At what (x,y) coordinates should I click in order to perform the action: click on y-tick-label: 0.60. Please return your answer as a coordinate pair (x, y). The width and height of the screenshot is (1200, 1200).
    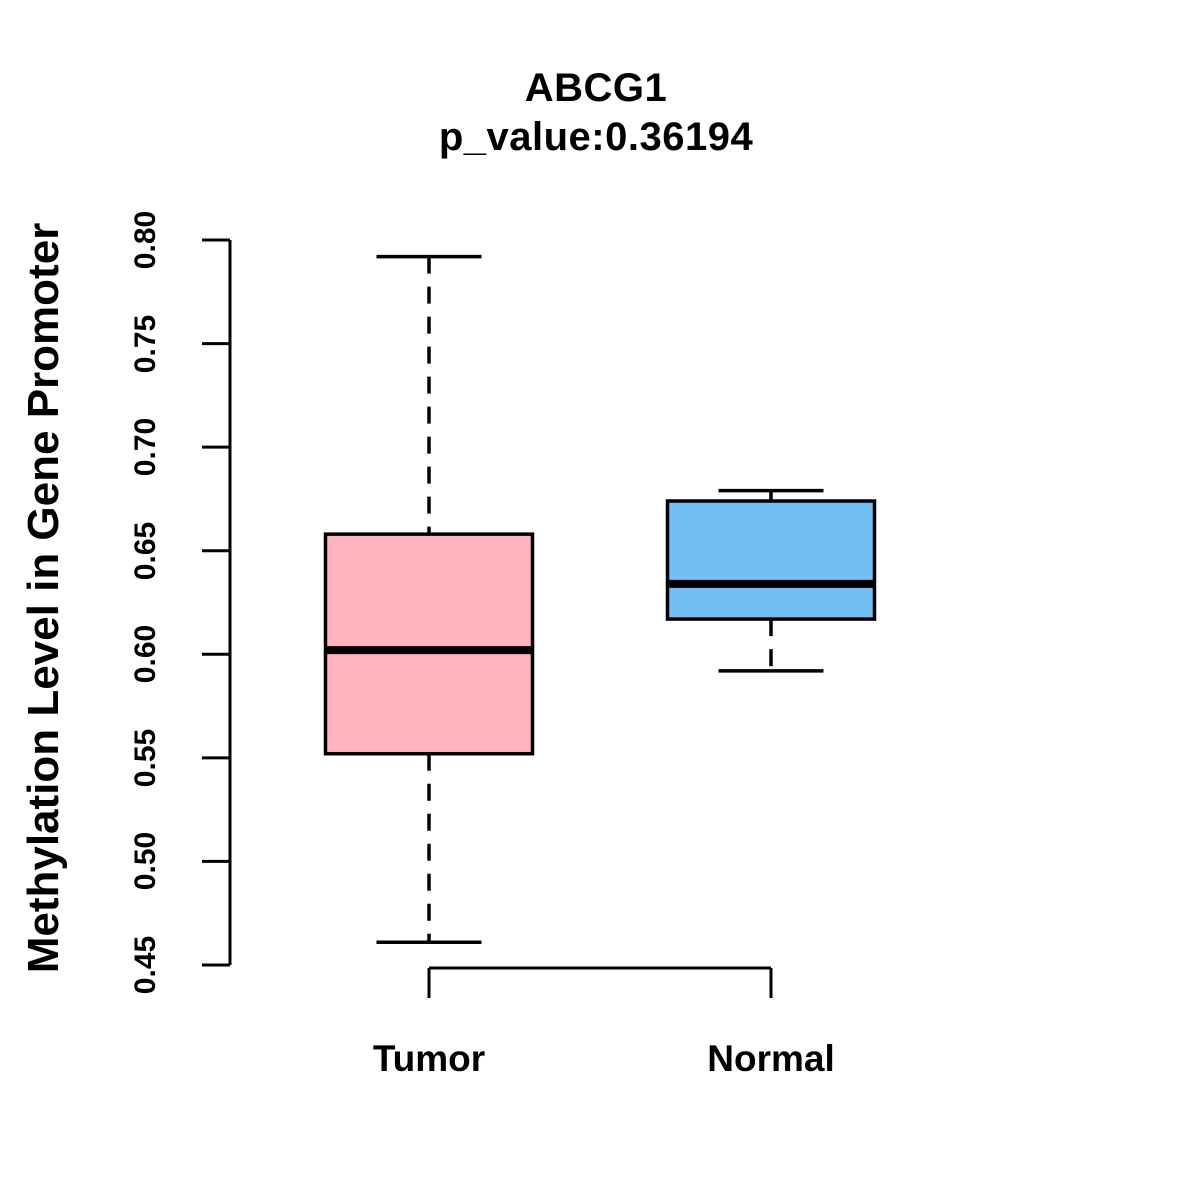
    Looking at the image, I should click on (145, 654).